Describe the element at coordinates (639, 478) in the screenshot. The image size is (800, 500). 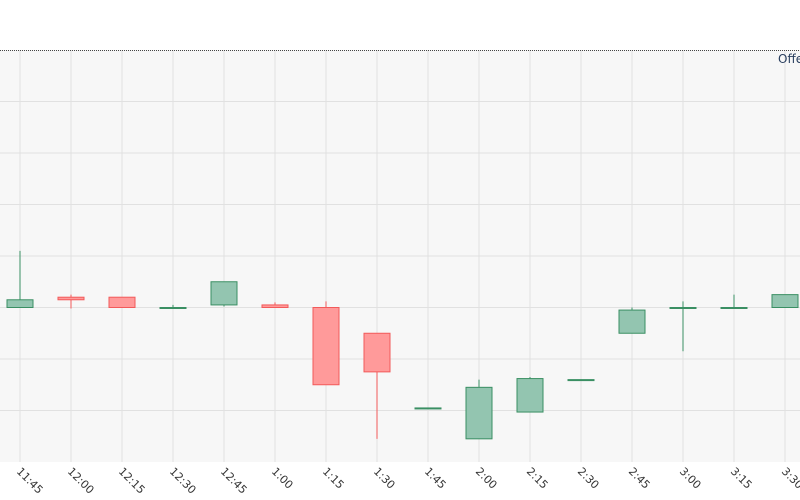
I see `x-tick-label: 2:45` at that location.